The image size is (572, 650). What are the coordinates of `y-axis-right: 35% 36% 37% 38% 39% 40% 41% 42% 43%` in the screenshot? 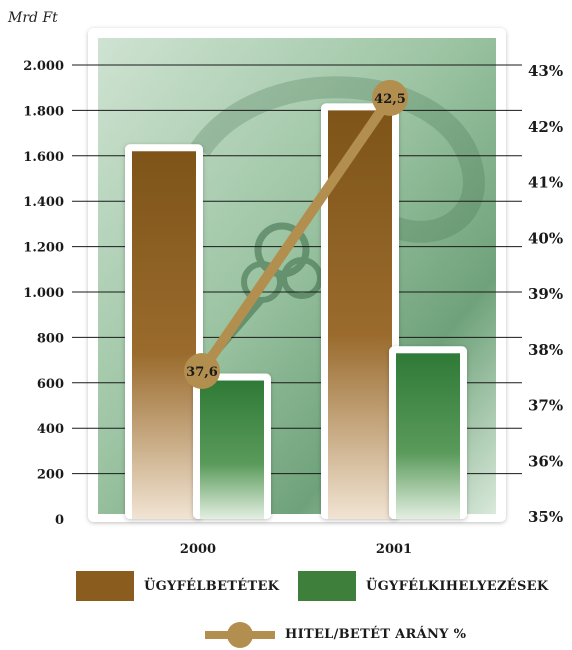 It's located at (545, 294).